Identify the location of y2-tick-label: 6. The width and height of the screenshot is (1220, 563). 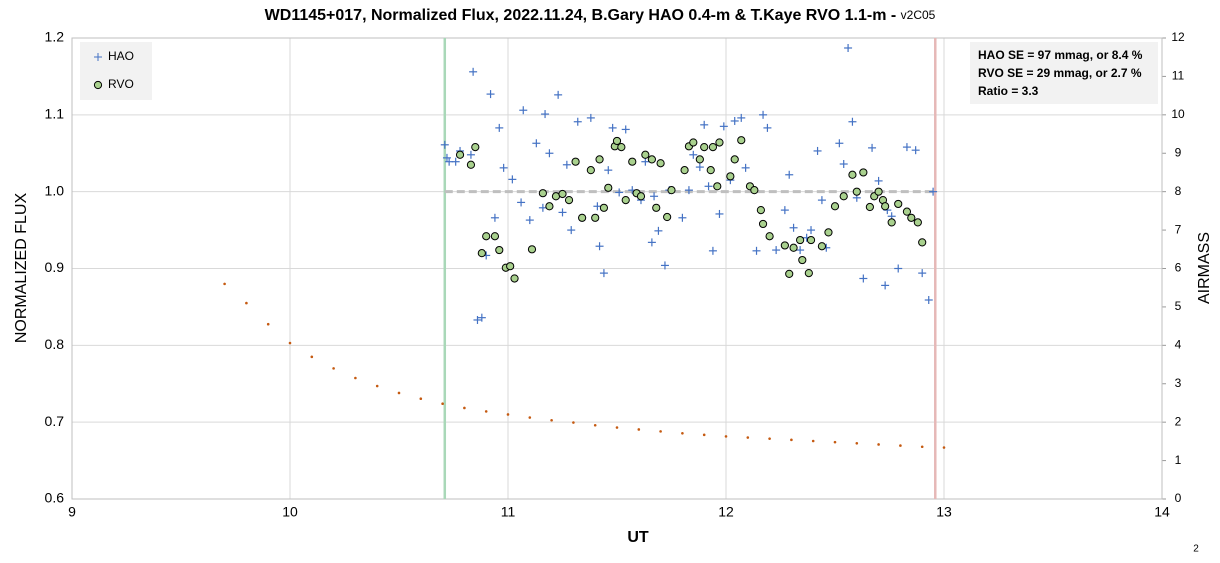
(1178, 268).